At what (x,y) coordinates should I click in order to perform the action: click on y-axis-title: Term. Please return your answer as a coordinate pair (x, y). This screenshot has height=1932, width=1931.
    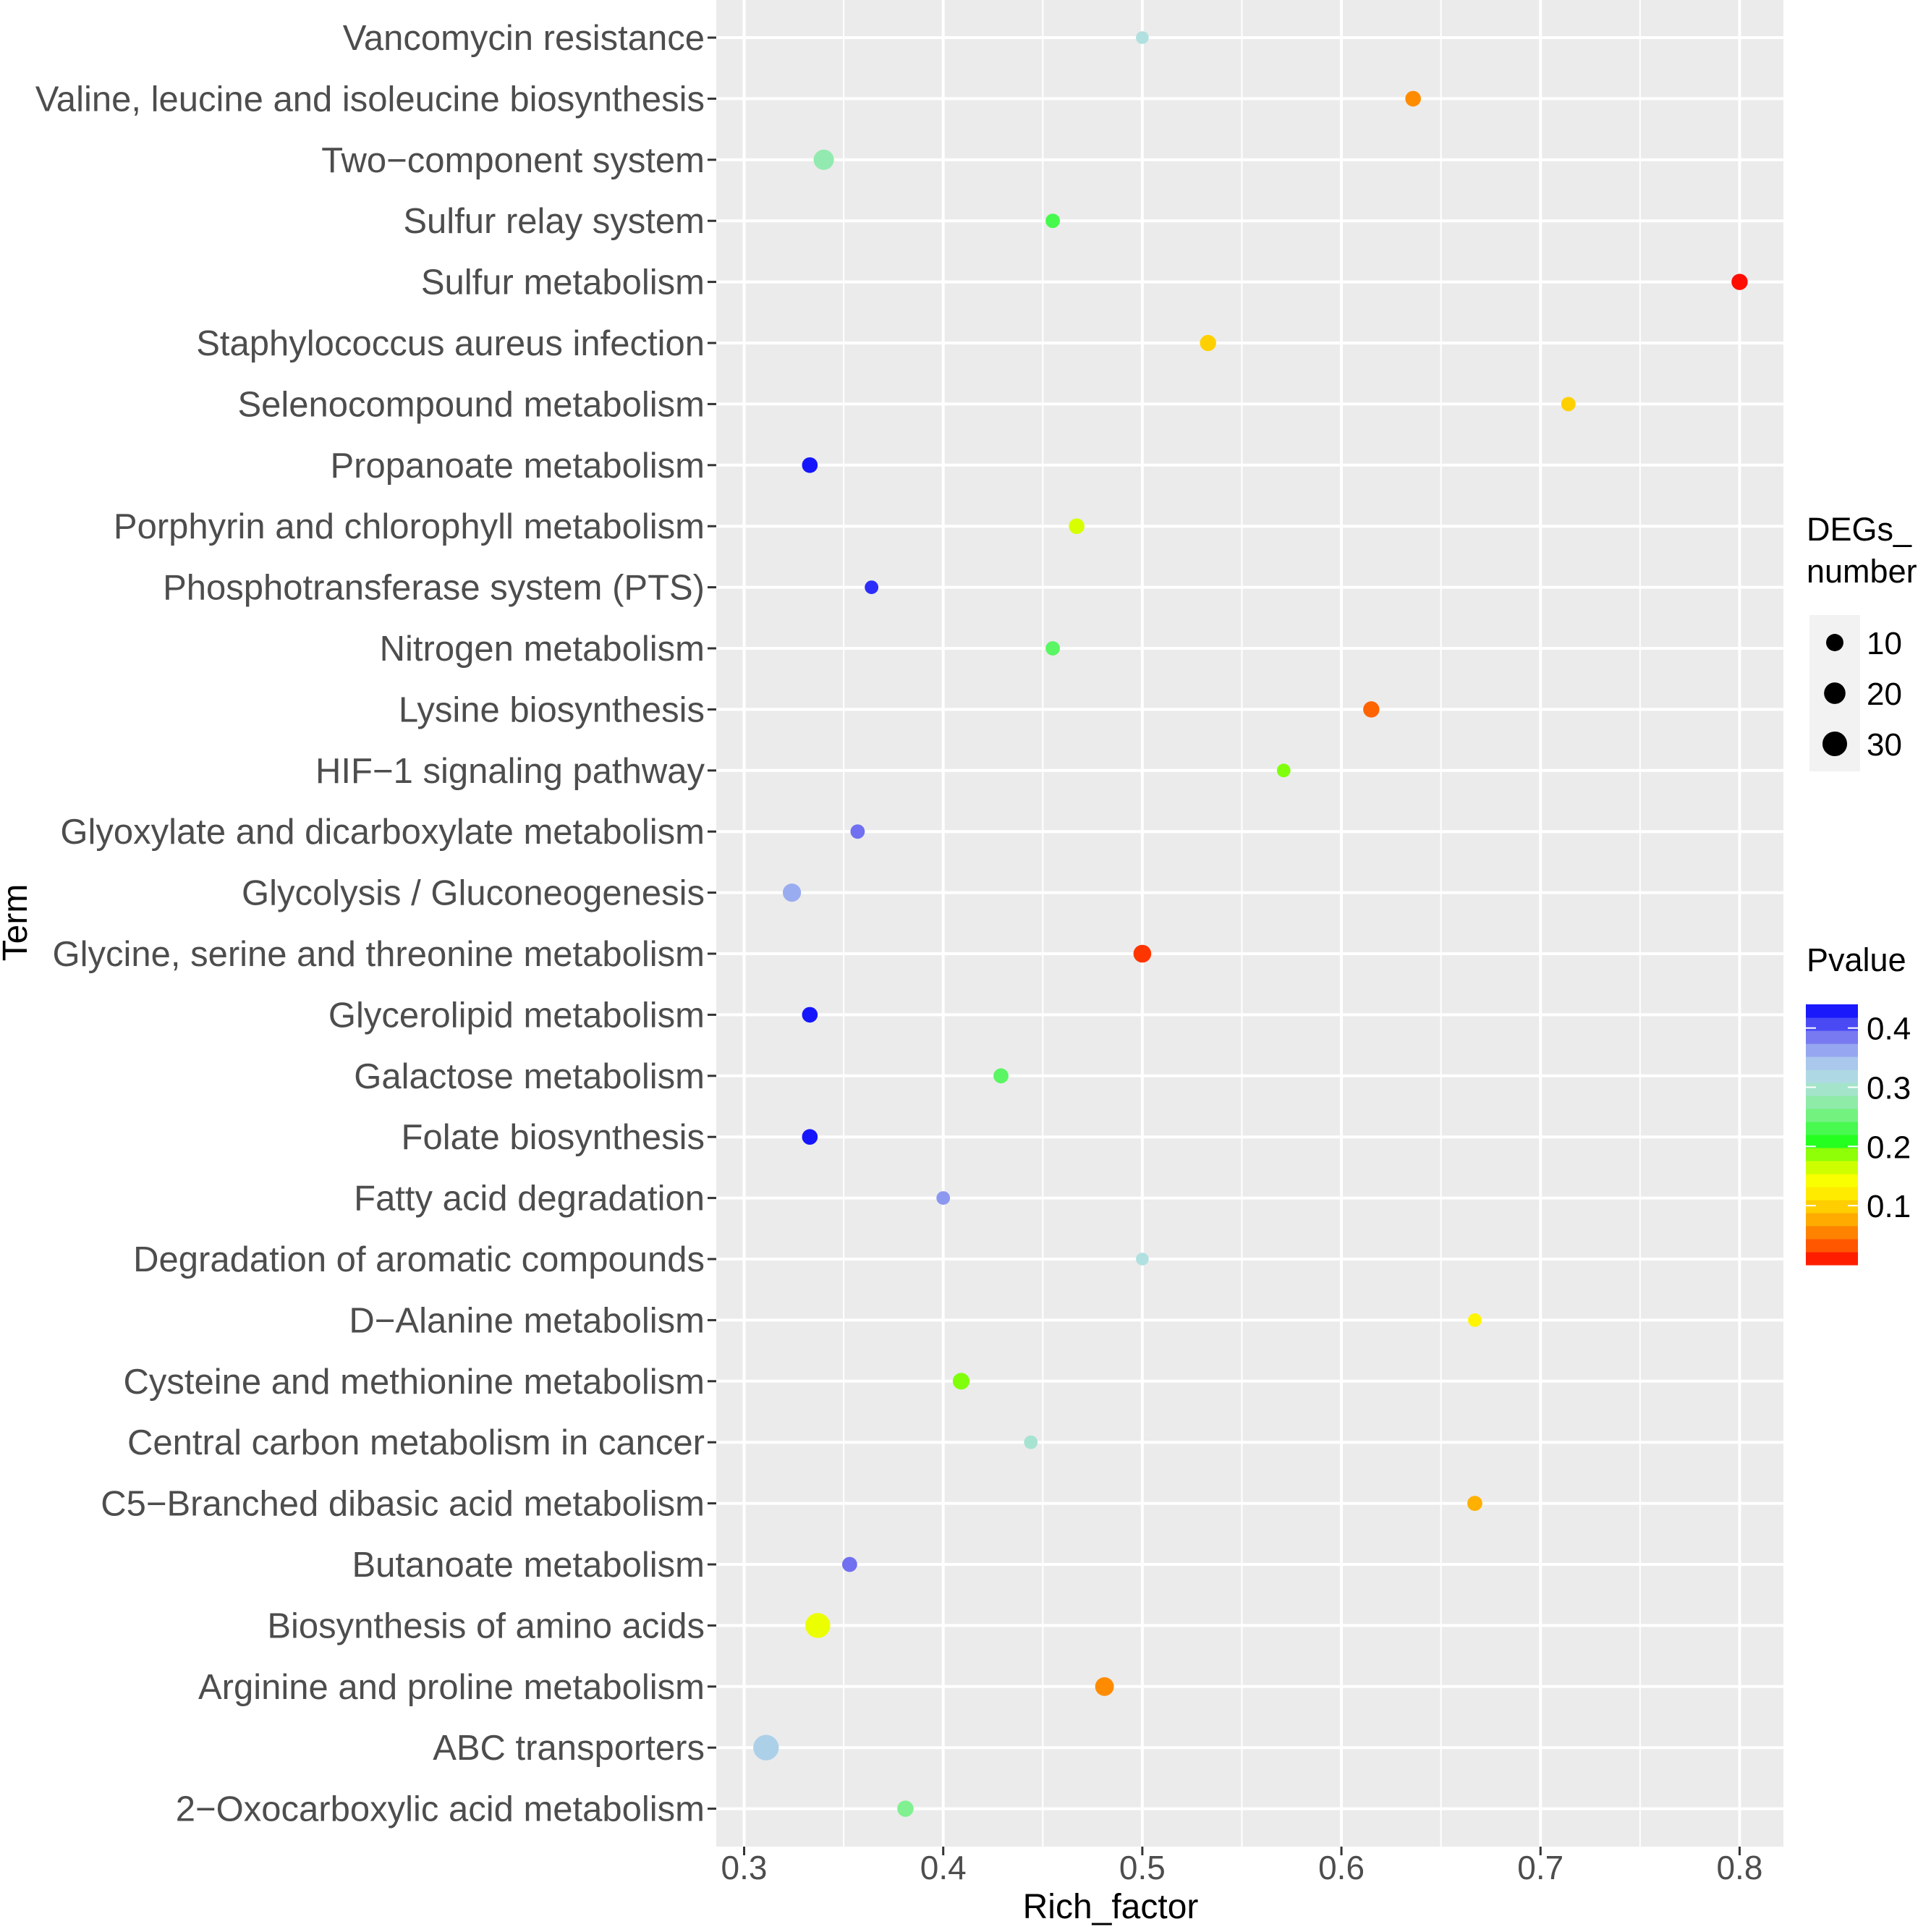
    Looking at the image, I should click on (18, 923).